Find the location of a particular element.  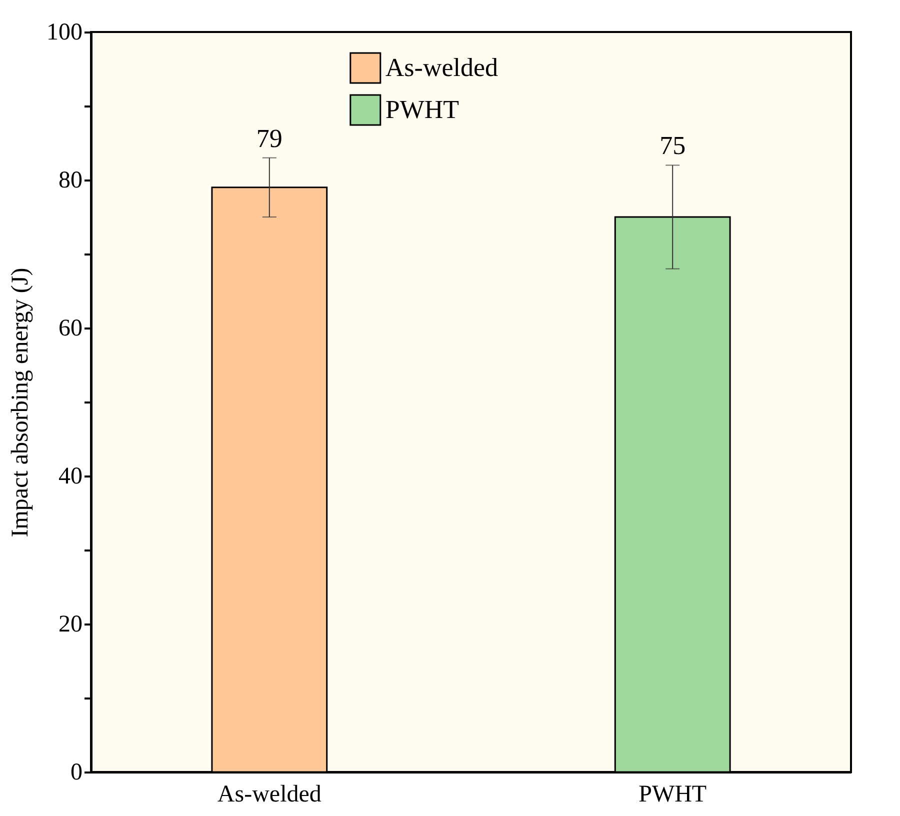

y-tick-label: 40 is located at coordinates (70, 477).